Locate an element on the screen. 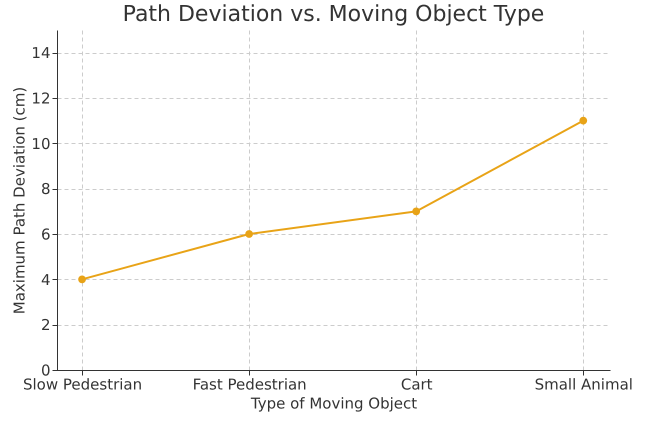  y-tick-label: 12 is located at coordinates (40, 99).